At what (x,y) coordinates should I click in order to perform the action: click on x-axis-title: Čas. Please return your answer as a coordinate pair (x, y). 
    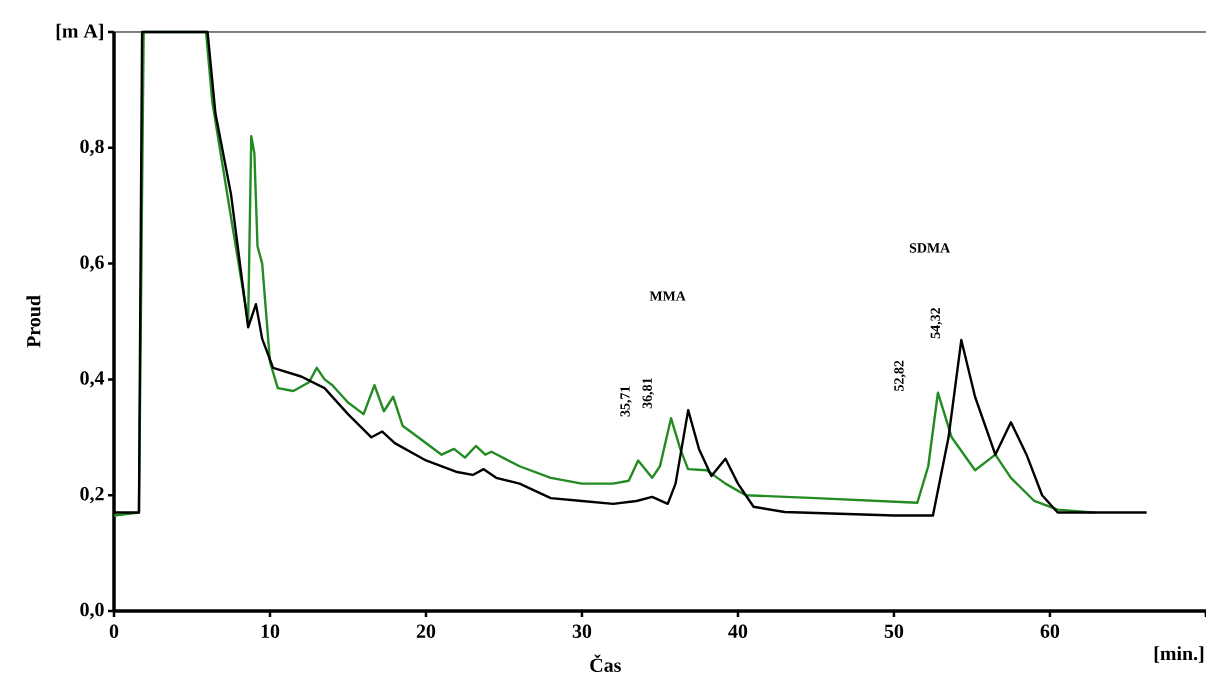
    Looking at the image, I should click on (605, 663).